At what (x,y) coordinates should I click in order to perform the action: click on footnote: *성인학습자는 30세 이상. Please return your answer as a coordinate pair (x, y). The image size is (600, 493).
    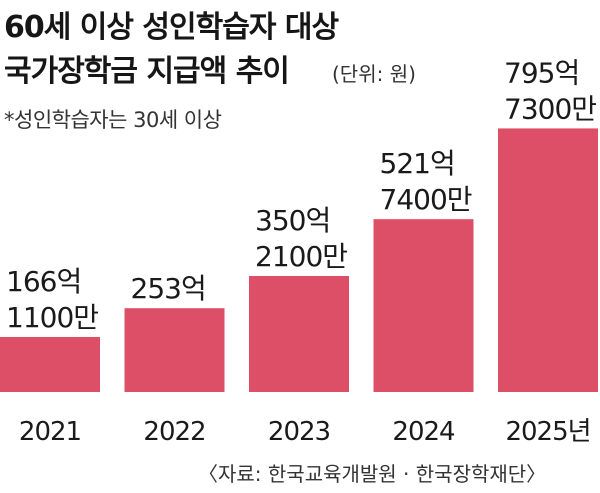
    Looking at the image, I should click on (113, 120).